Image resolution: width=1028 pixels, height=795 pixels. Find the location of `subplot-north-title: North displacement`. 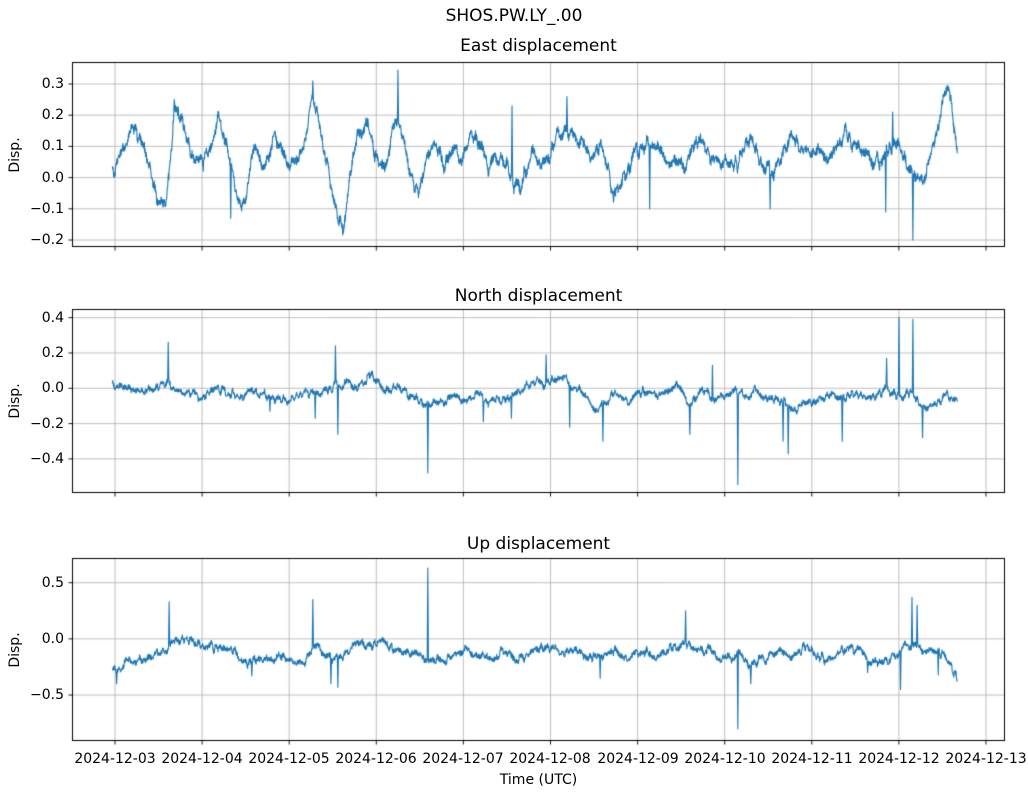

subplot-north-title: North displacement is located at coordinates (538, 296).